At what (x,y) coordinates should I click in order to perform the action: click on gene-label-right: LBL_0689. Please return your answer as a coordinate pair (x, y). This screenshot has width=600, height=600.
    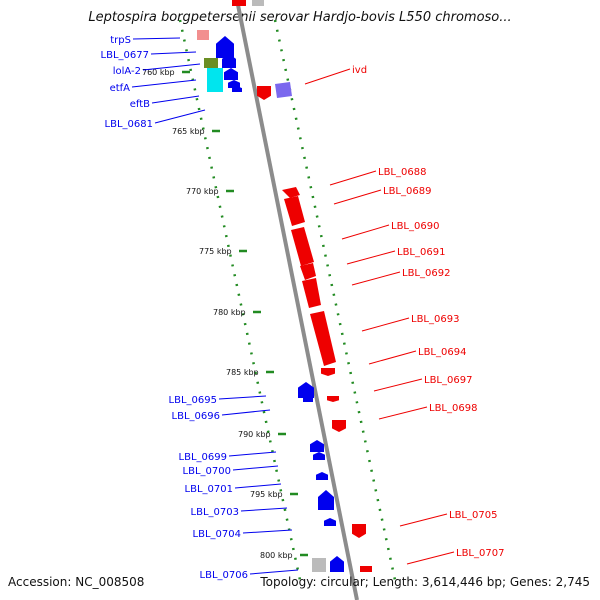
    Looking at the image, I should click on (407, 191).